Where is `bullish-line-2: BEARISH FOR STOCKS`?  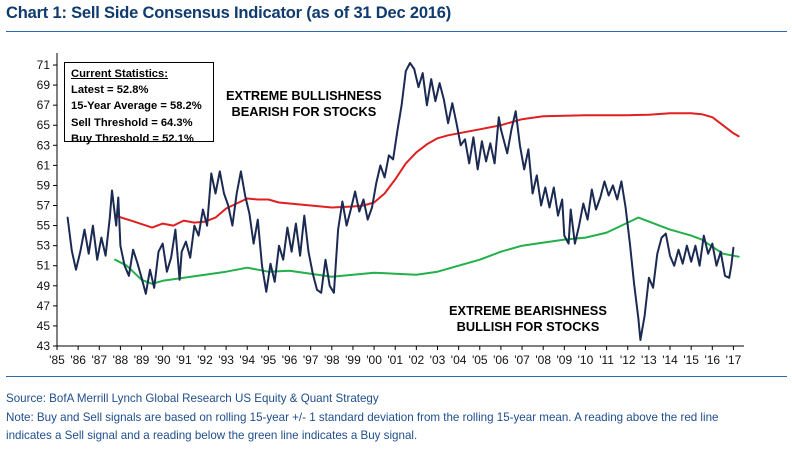 bullish-line-2: BEARISH FOR STOCKS is located at coordinates (304, 111).